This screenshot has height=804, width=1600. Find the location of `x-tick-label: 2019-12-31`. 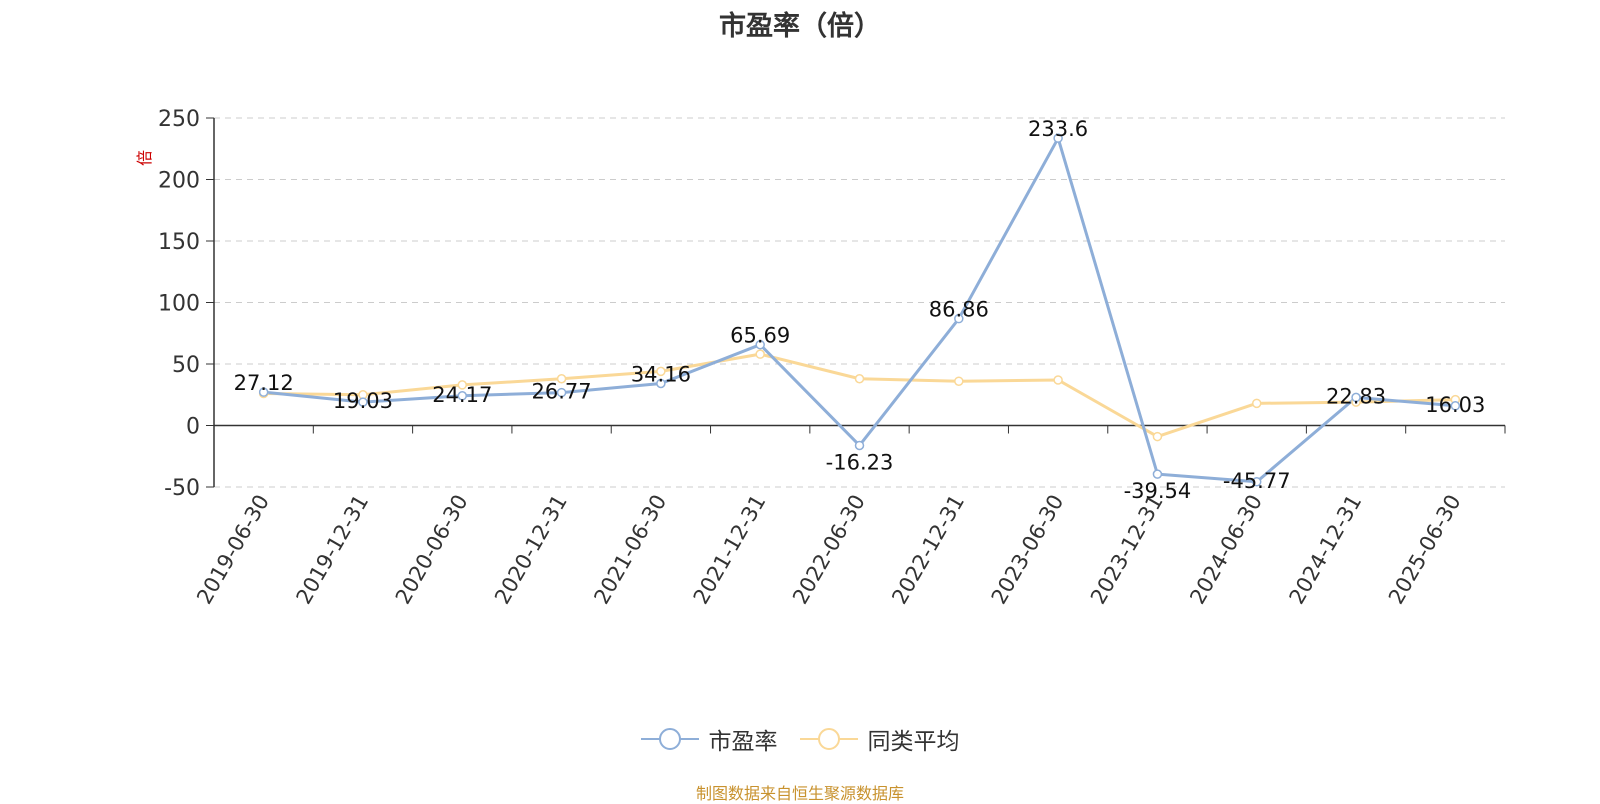

x-tick-label: 2019-12-31 is located at coordinates (332, 550).